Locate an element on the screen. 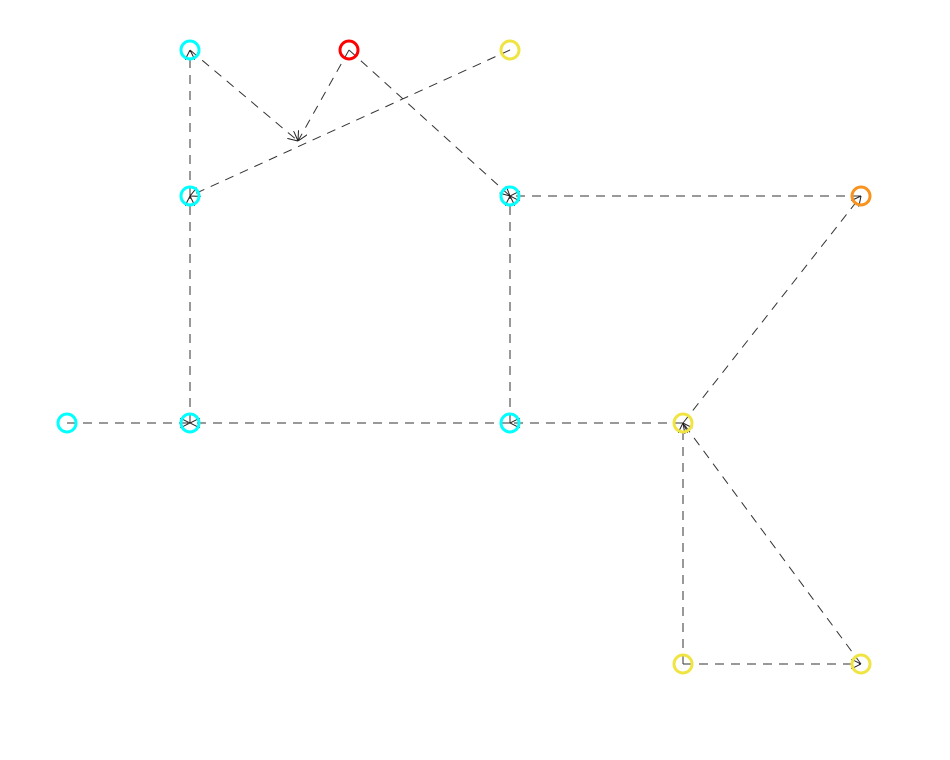  edge-b-x is located at coordinates (324, 95).